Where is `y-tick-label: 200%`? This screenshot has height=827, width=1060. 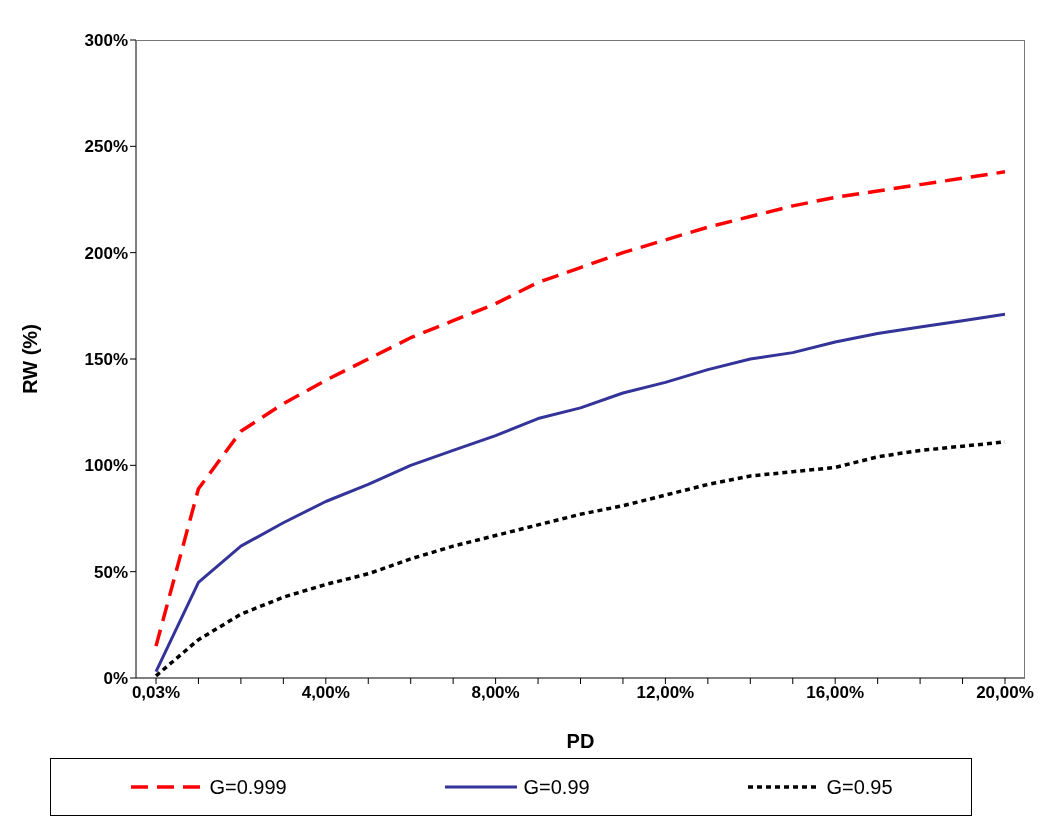
y-tick-label: 200% is located at coordinates (106, 253).